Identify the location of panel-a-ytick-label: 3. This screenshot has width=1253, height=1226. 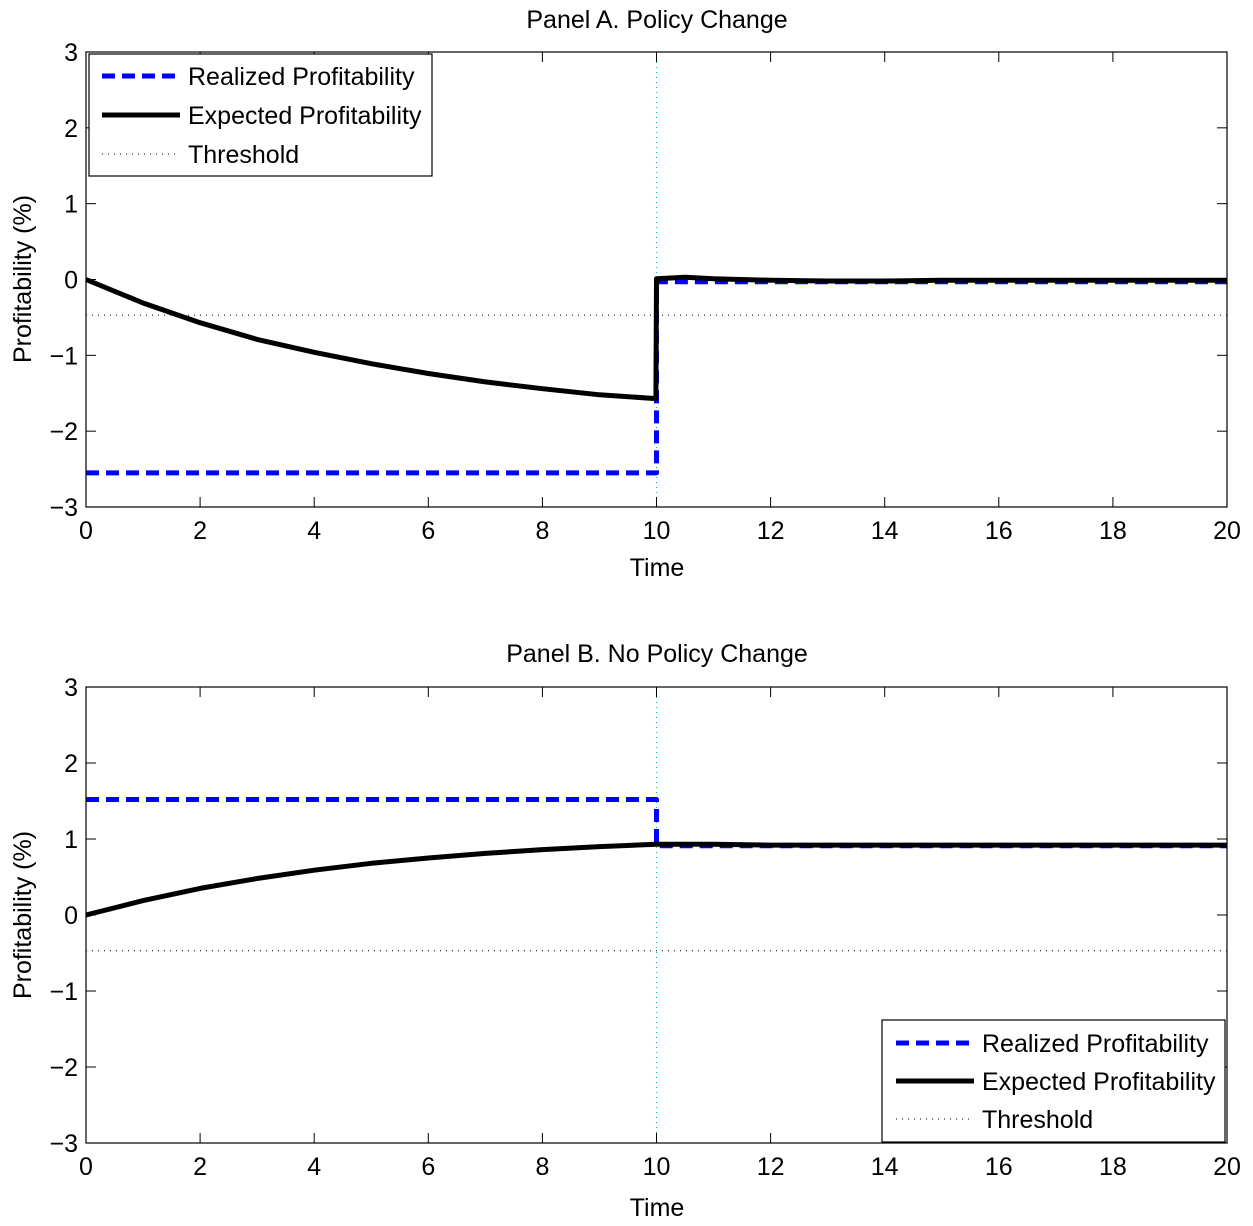
(71, 53).